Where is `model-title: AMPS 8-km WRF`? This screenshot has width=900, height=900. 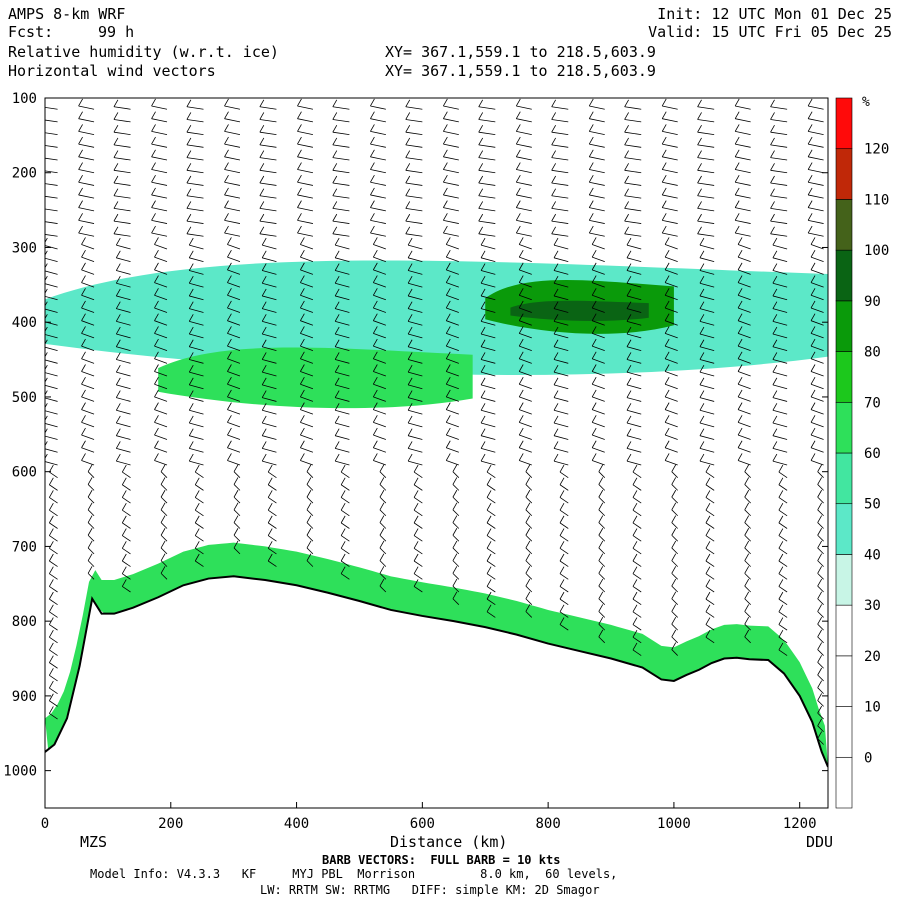
model-title: AMPS 8-km WRF is located at coordinates (67, 14).